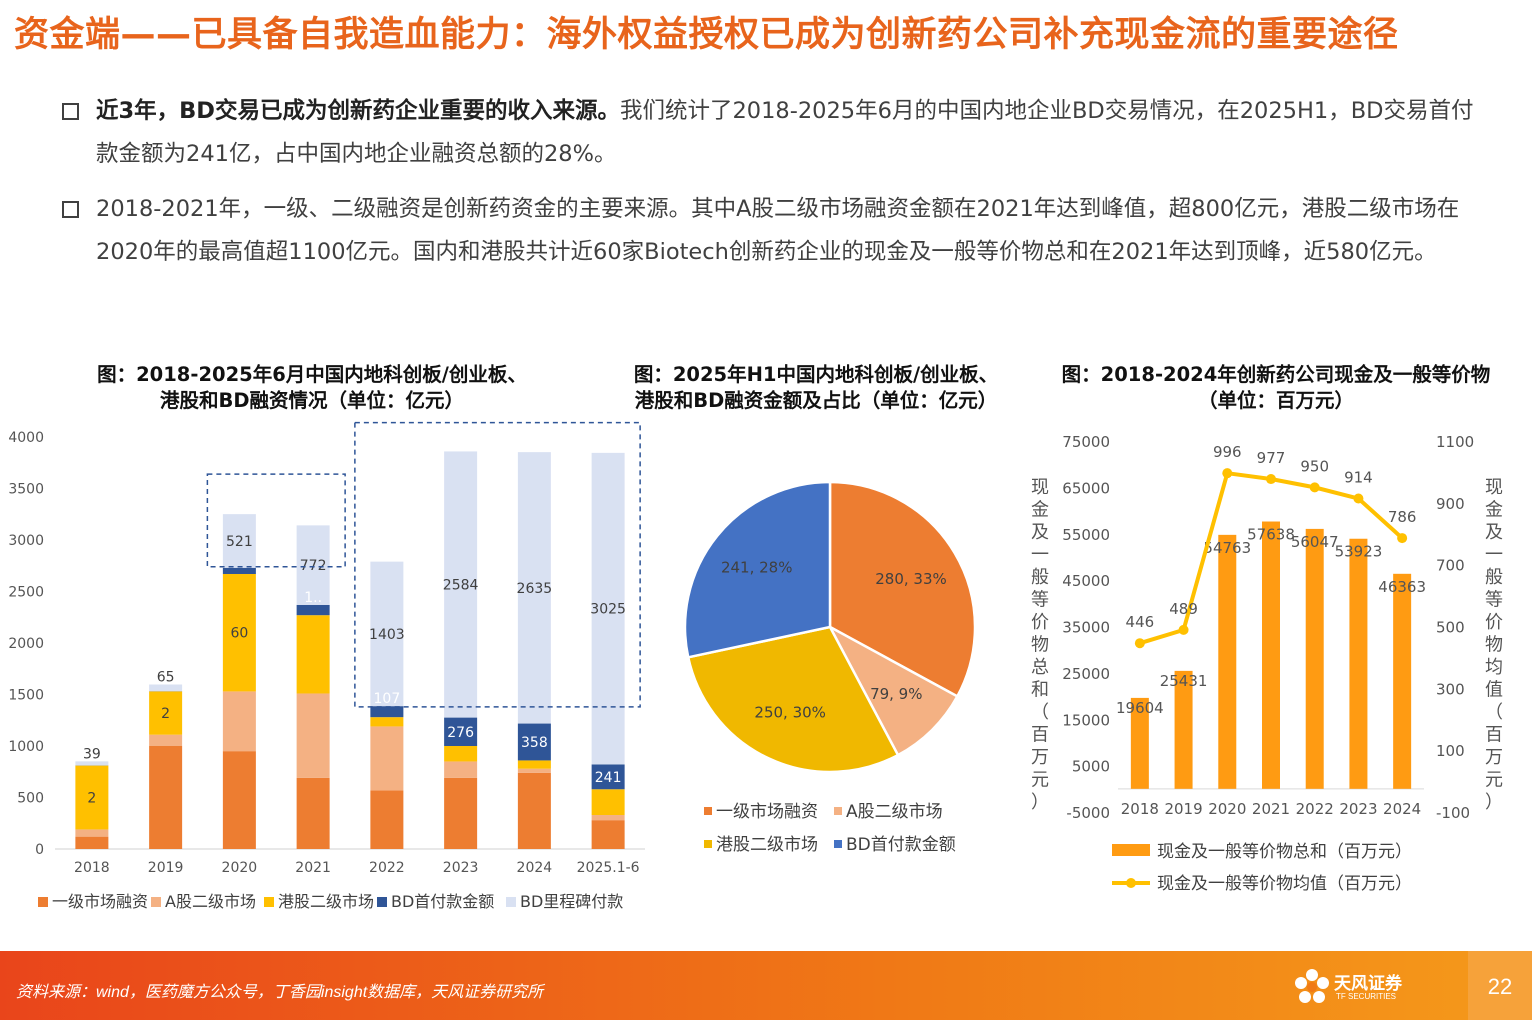 The height and width of the screenshot is (1023, 1532). Describe the element at coordinates (1040, 802) in the screenshot. I see `y-left-axis-label: ）` at that location.